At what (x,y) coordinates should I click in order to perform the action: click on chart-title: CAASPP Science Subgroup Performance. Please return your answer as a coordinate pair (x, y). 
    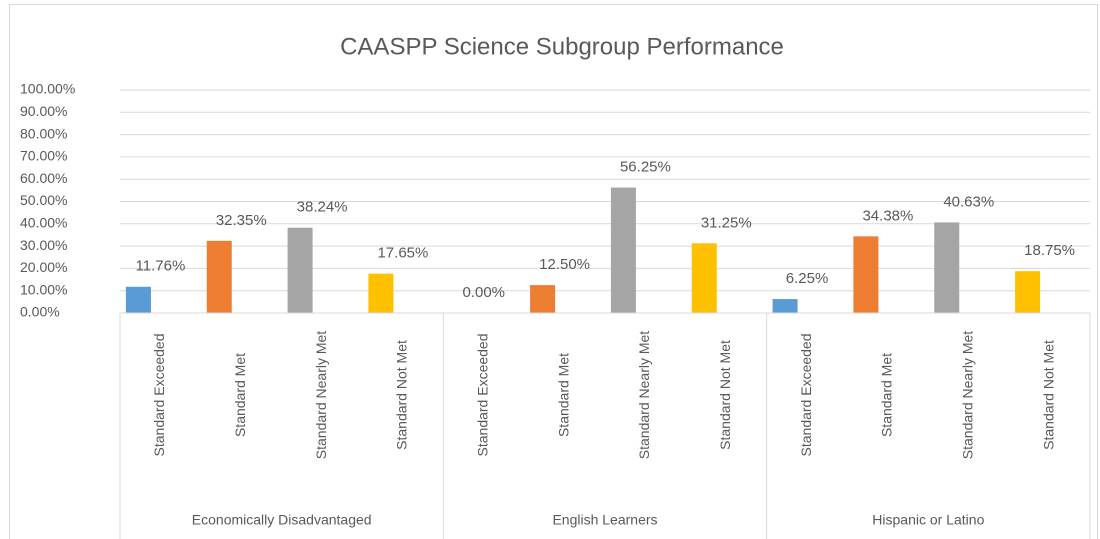
    Looking at the image, I should click on (562, 46).